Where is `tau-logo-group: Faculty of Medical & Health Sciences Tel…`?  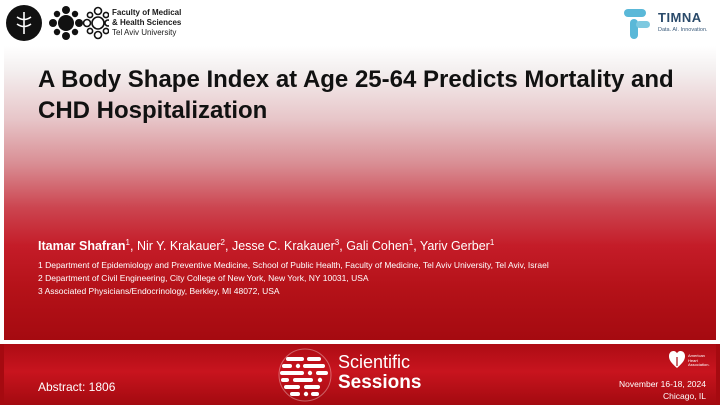
tau-logo-group: Faculty of Medical & Health Sciences Tel… is located at coordinates (106, 23).